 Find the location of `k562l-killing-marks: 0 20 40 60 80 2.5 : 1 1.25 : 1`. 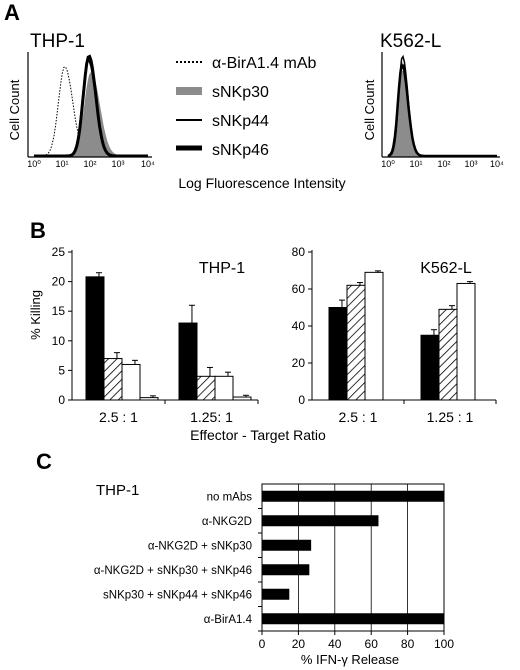

k562l-killing-marks: 0 20 40 60 80 2.5 : 1 1.25 : 1 is located at coordinates (394, 335).